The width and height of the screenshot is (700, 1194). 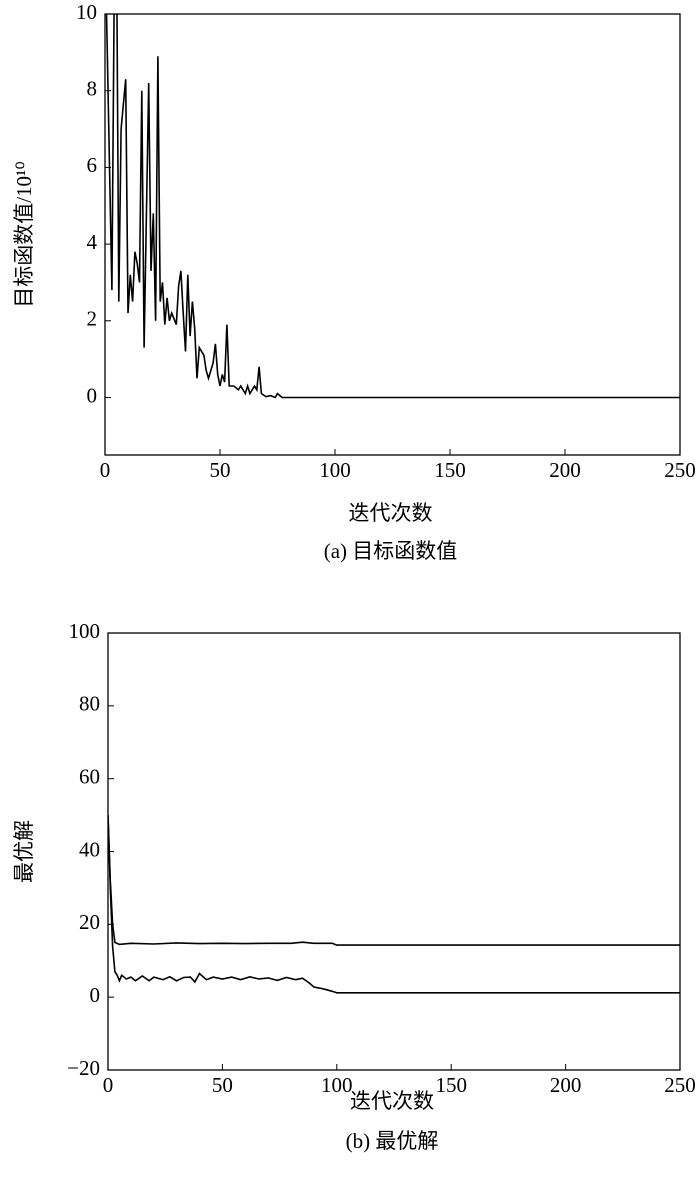 What do you see at coordinates (391, 551) in the screenshot?
I see `caption: (a) 目标函数值` at bounding box center [391, 551].